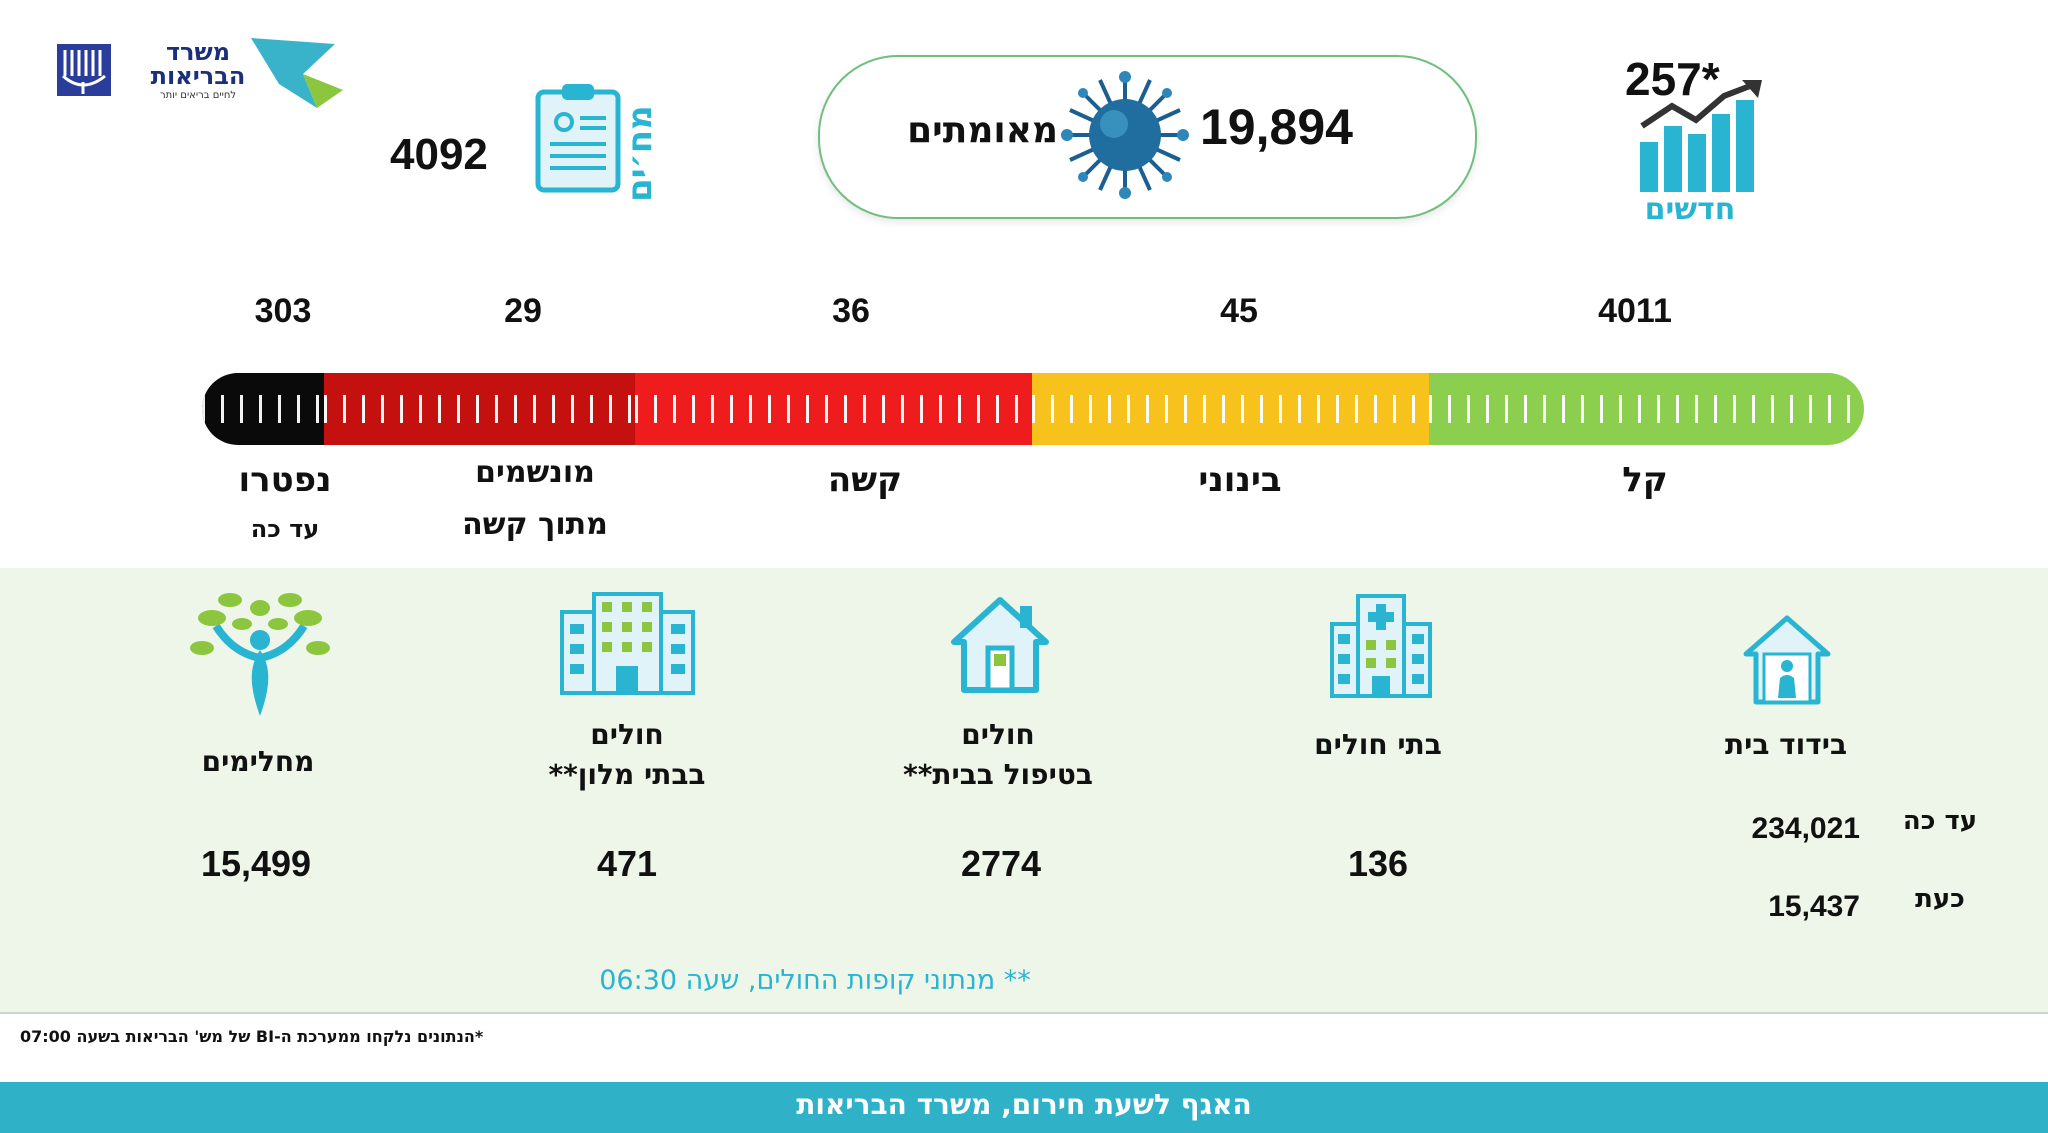  I want to click on hotels-count: 471, so click(627, 863).